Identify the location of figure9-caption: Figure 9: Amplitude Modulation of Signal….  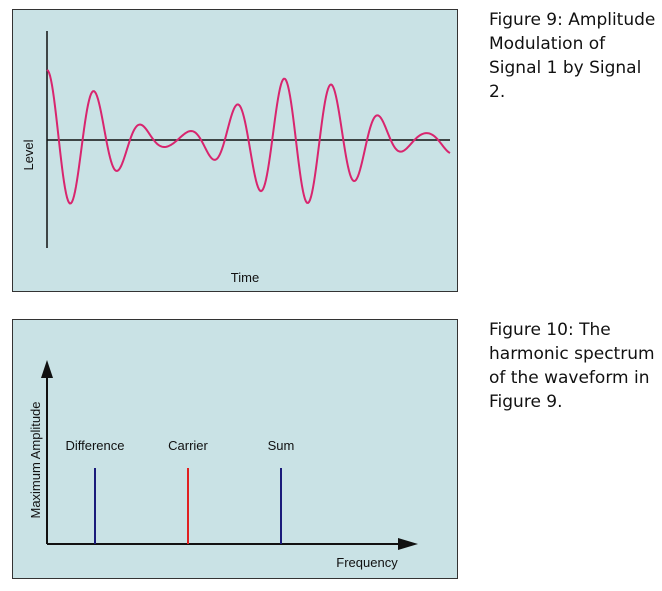
(572, 56).